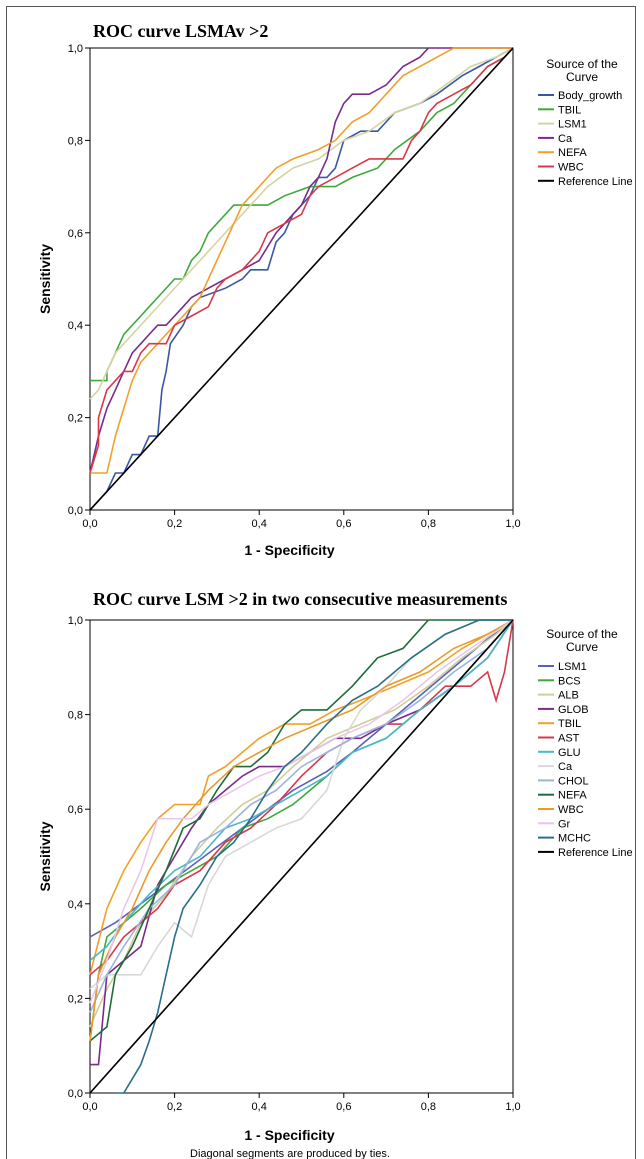 The image size is (644, 1159). Describe the element at coordinates (590, 96) in the screenshot. I see `legend-label: Body_growth` at that location.